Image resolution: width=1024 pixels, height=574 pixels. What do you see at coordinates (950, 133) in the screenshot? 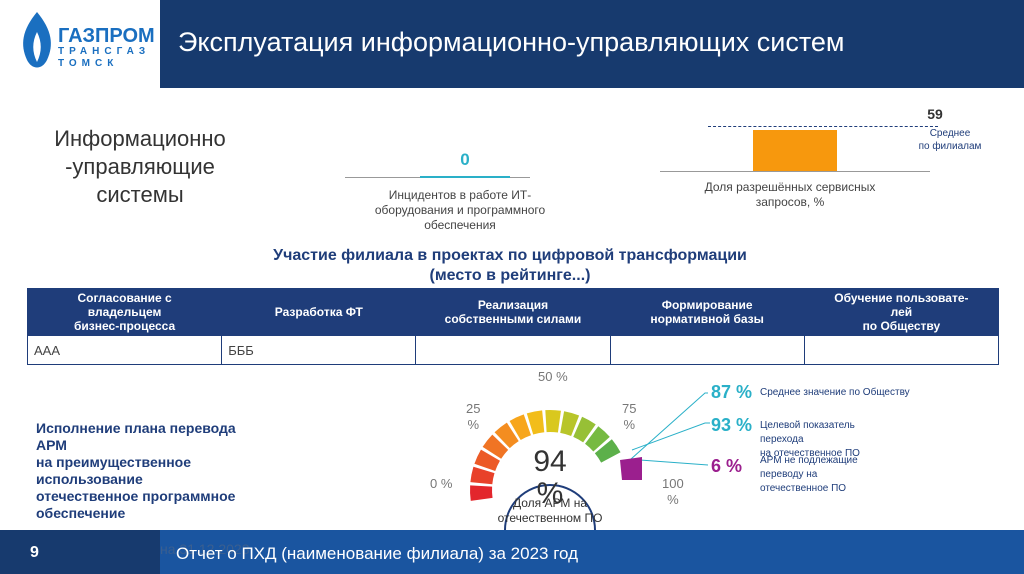
I see `label-line: Среднее` at bounding box center [950, 133].